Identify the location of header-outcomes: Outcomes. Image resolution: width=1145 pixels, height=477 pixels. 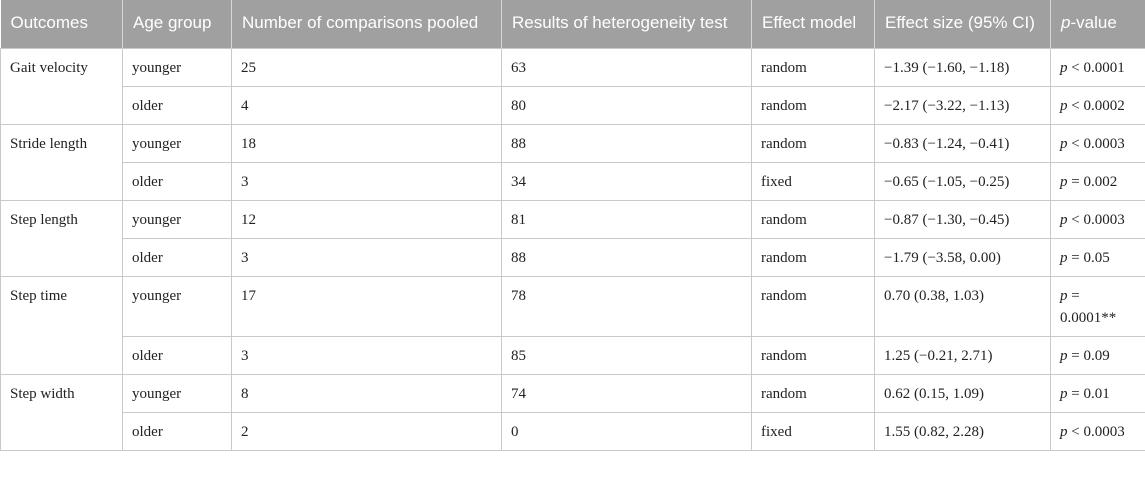
(61, 24).